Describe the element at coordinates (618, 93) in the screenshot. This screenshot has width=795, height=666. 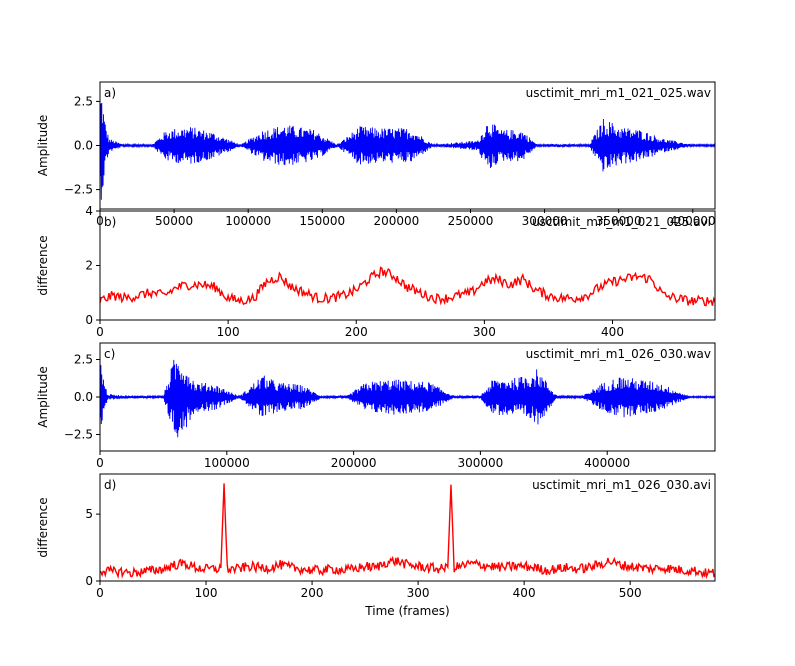
I see `panel-title: usctimit_mri_m1_021_025.wav` at that location.